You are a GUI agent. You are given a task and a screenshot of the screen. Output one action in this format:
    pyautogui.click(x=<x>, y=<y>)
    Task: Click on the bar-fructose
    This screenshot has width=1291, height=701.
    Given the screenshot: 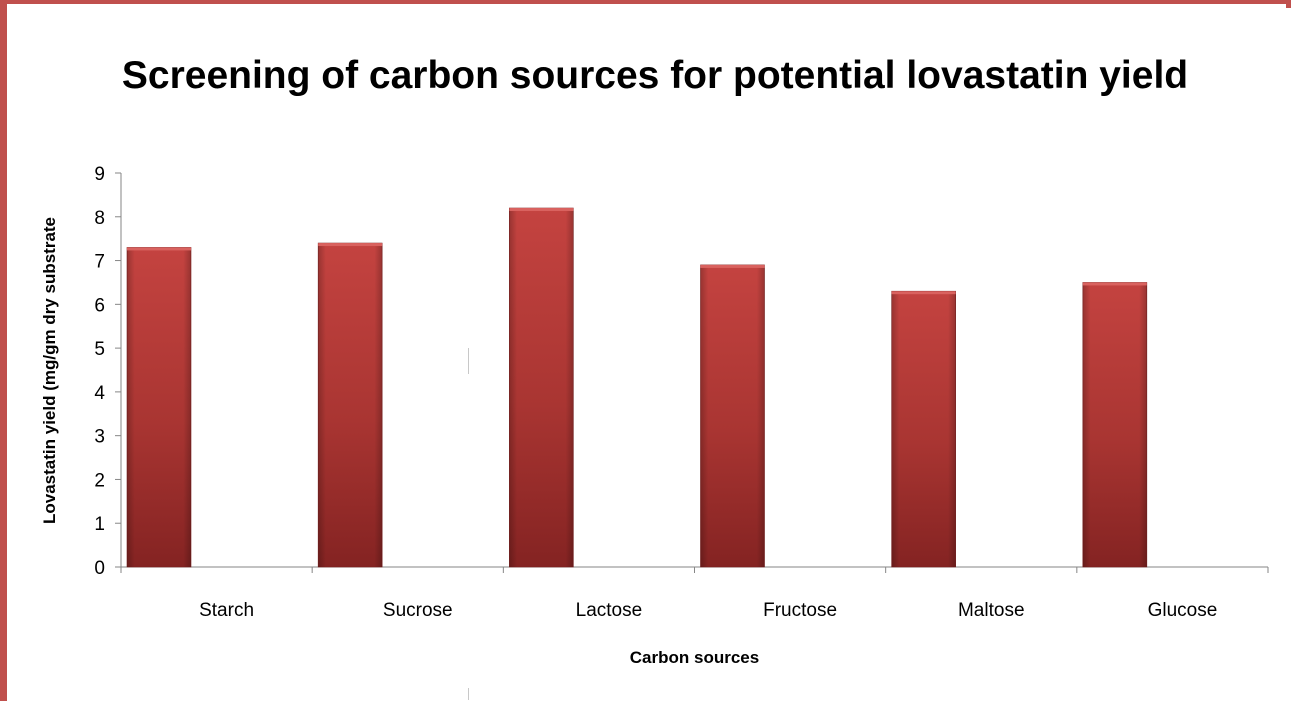 What is the action you would take?
    pyautogui.click(x=732, y=416)
    